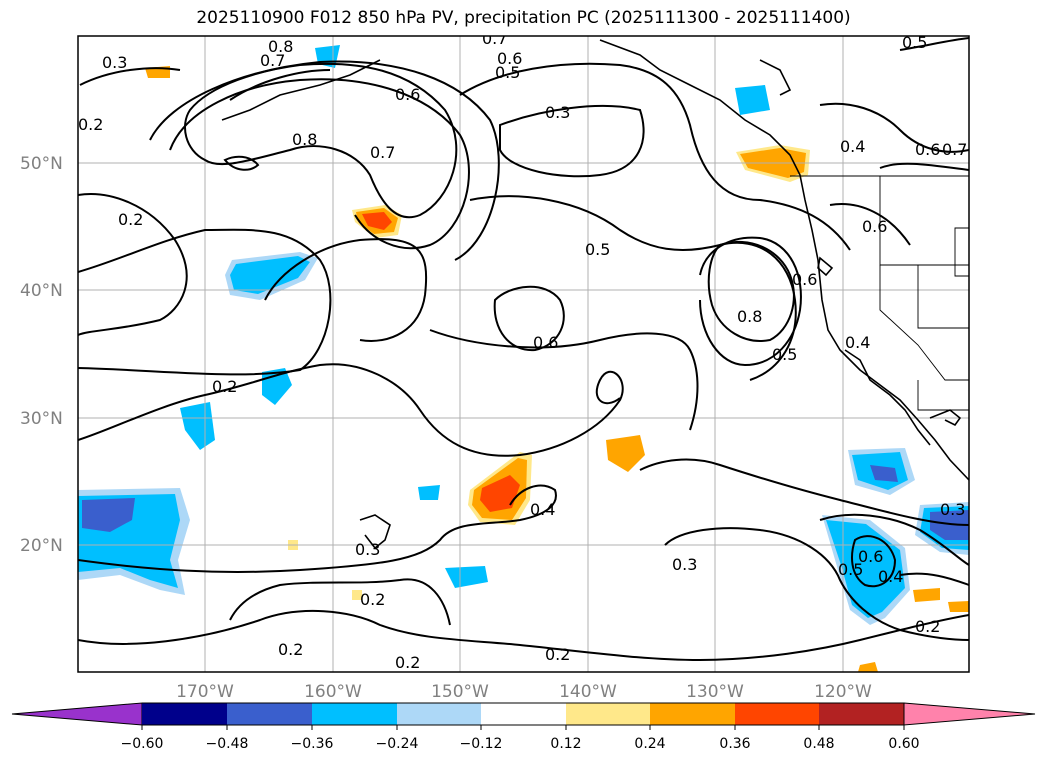  Describe the element at coordinates (843, 692) in the screenshot. I see `lon-label: 120°W` at that location.